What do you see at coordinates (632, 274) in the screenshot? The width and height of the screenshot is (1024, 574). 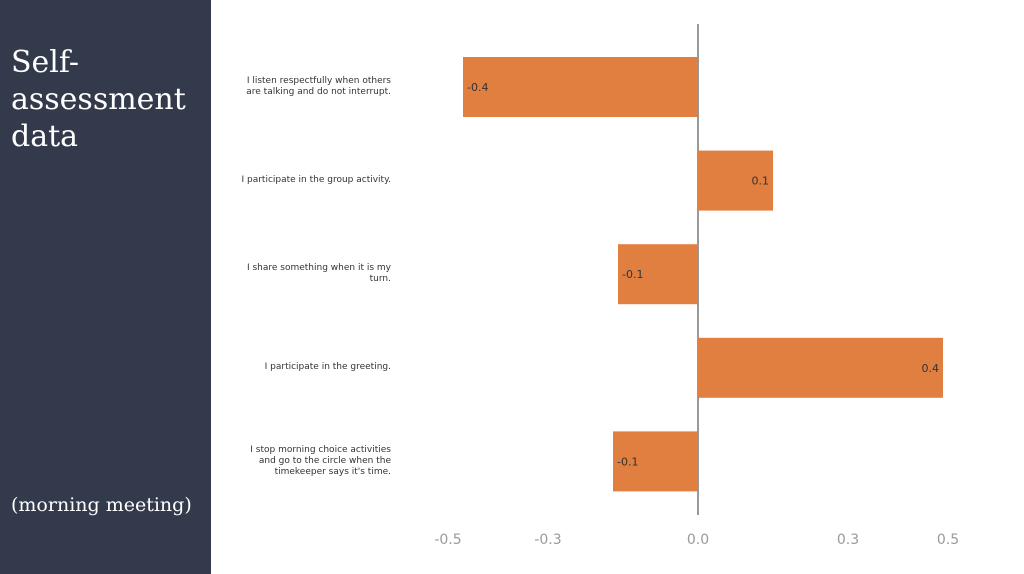 I see `data-label-2: -0.1` at bounding box center [632, 274].